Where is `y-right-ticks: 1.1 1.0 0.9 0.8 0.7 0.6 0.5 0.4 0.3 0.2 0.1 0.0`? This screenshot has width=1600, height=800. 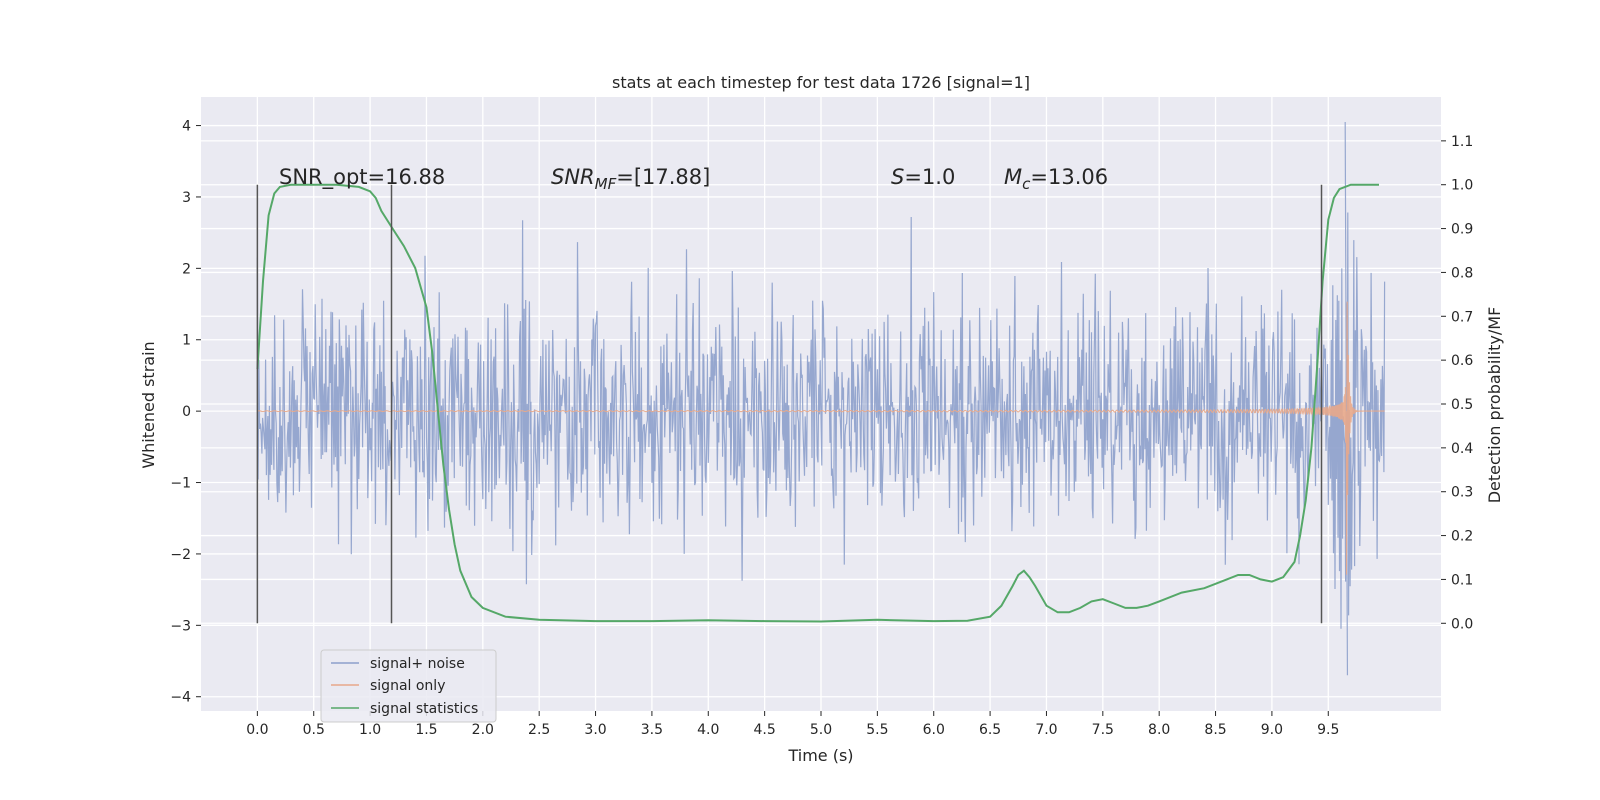
y-right-ticks: 1.1 1.0 0.9 0.8 0.7 0.6 0.5 0.4 0.3 0.2 0.1 0.0 is located at coordinates (1457, 383).